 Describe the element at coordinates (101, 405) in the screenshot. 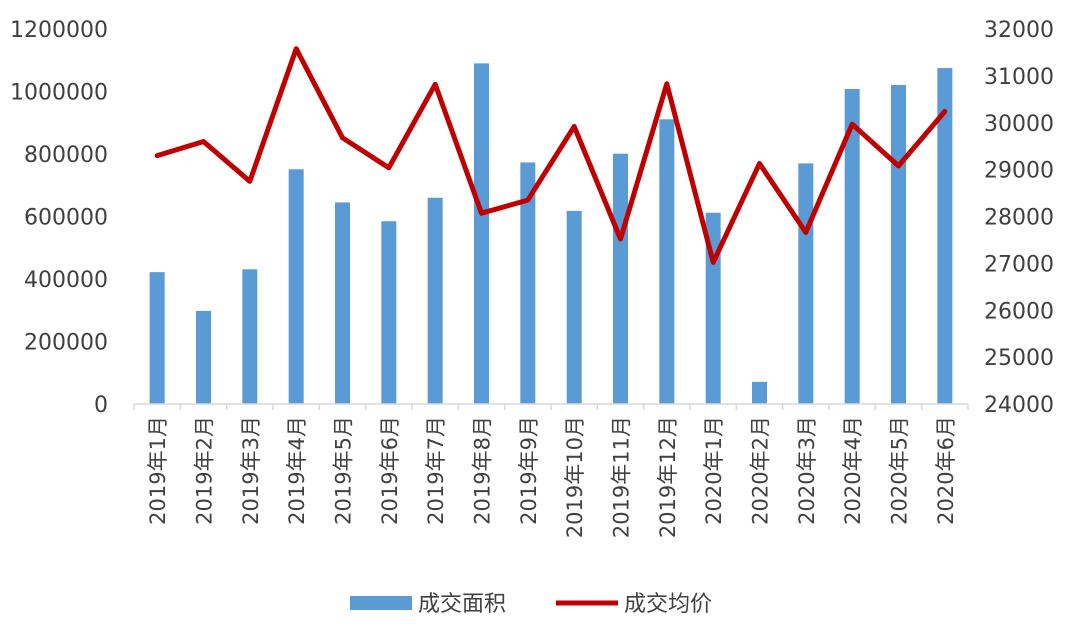

I see `y-left-tick-label: 0` at that location.